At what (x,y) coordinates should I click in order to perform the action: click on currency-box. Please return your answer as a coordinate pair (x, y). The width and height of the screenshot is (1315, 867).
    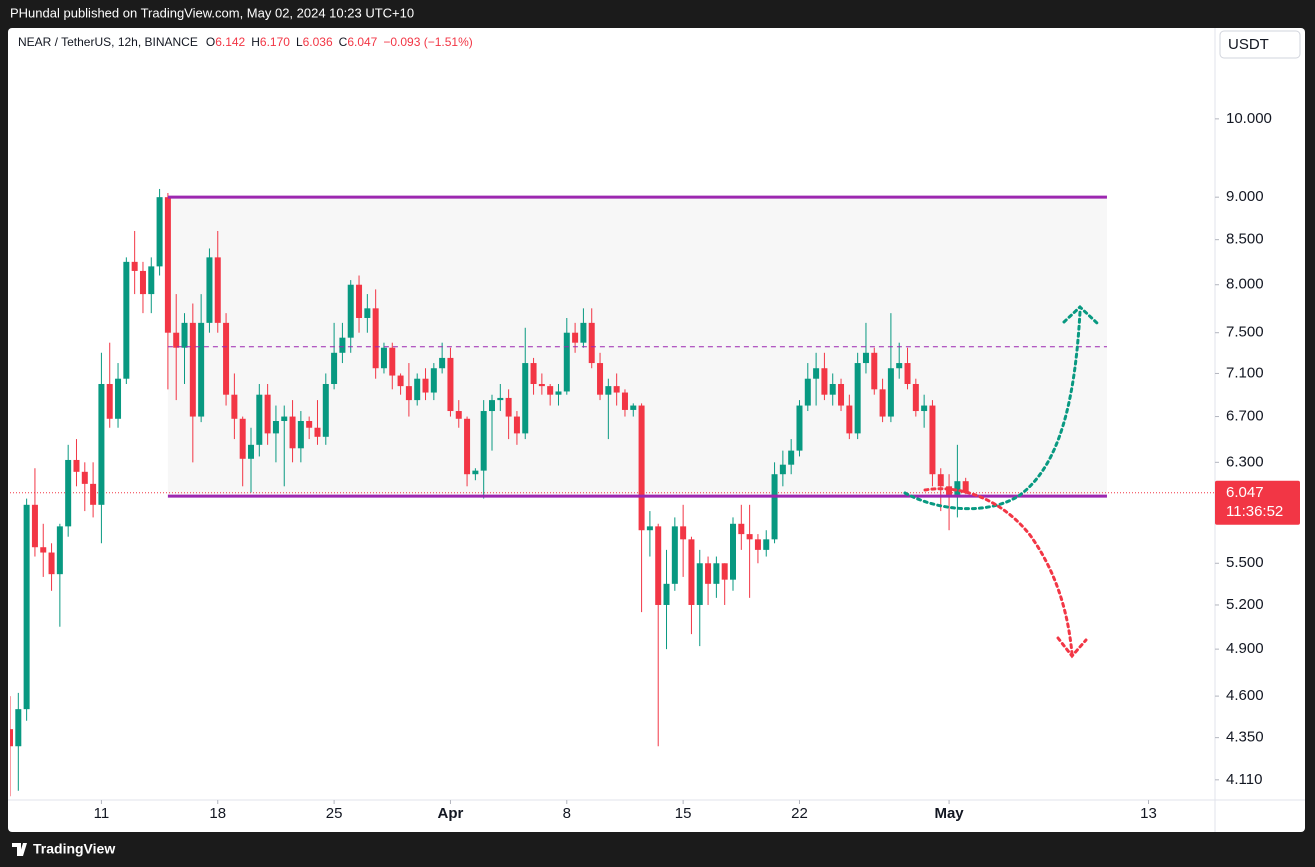
    Looking at the image, I should click on (1260, 44).